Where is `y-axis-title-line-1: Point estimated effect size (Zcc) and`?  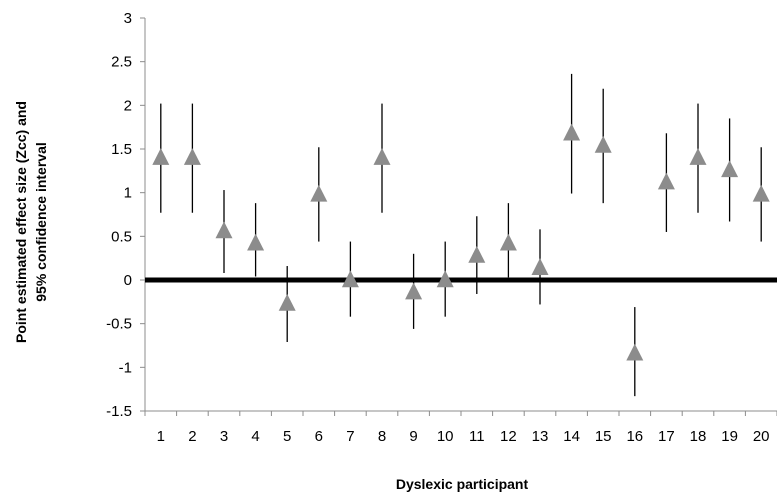 y-axis-title-line-1: Point estimated effect size (Zcc) and is located at coordinates (21, 222).